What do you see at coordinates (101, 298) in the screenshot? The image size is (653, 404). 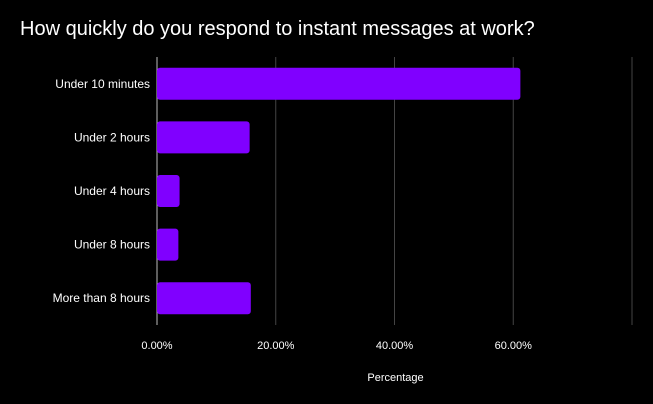 I see `category-label: More than 8 hours` at bounding box center [101, 298].